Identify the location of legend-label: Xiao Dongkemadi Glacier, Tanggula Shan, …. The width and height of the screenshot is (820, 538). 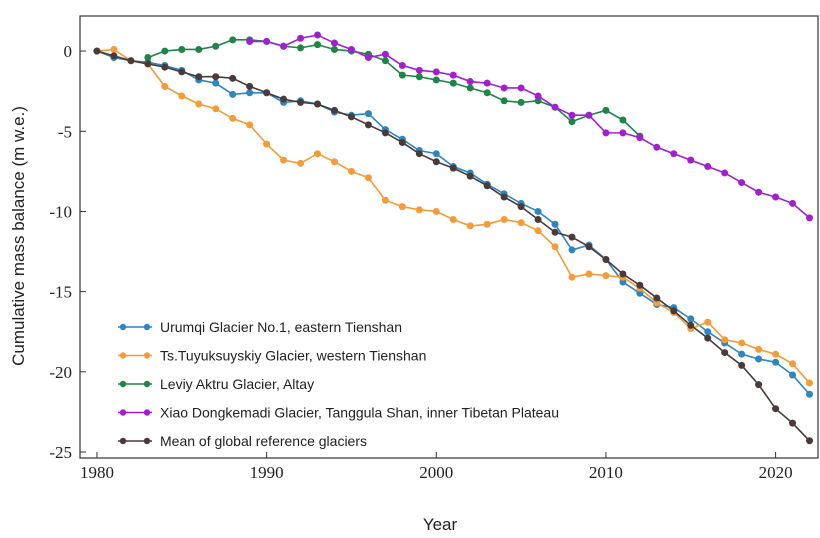
(359, 413).